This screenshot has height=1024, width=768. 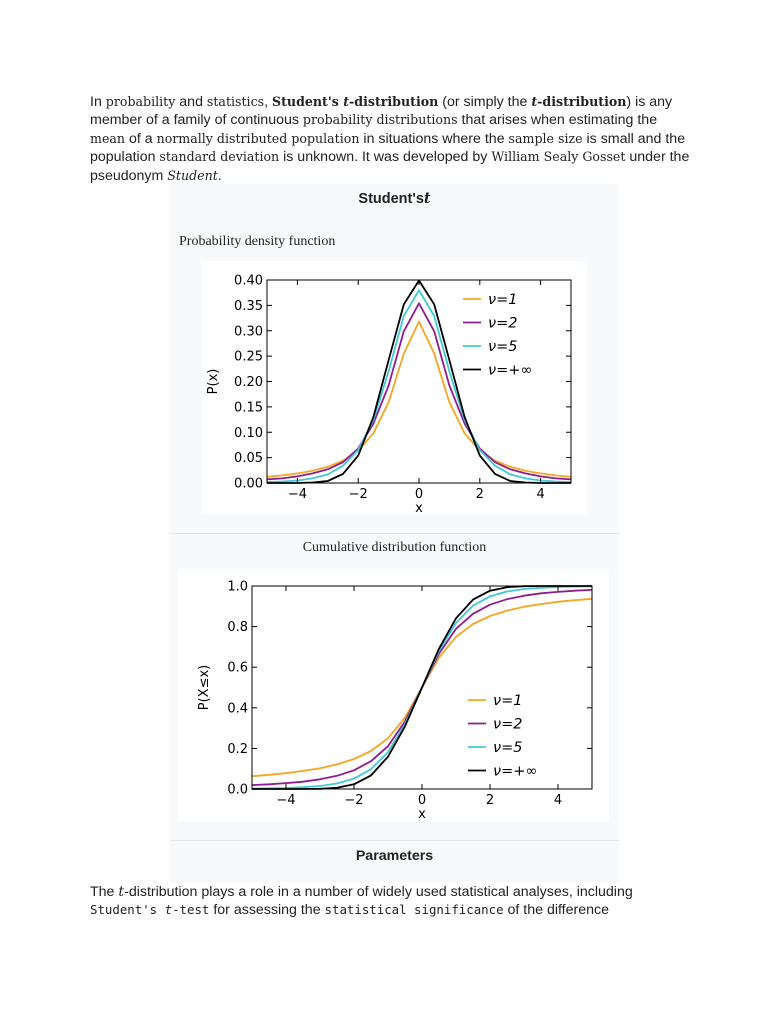 I want to click on pseudonym: Student, so click(x=192, y=175).